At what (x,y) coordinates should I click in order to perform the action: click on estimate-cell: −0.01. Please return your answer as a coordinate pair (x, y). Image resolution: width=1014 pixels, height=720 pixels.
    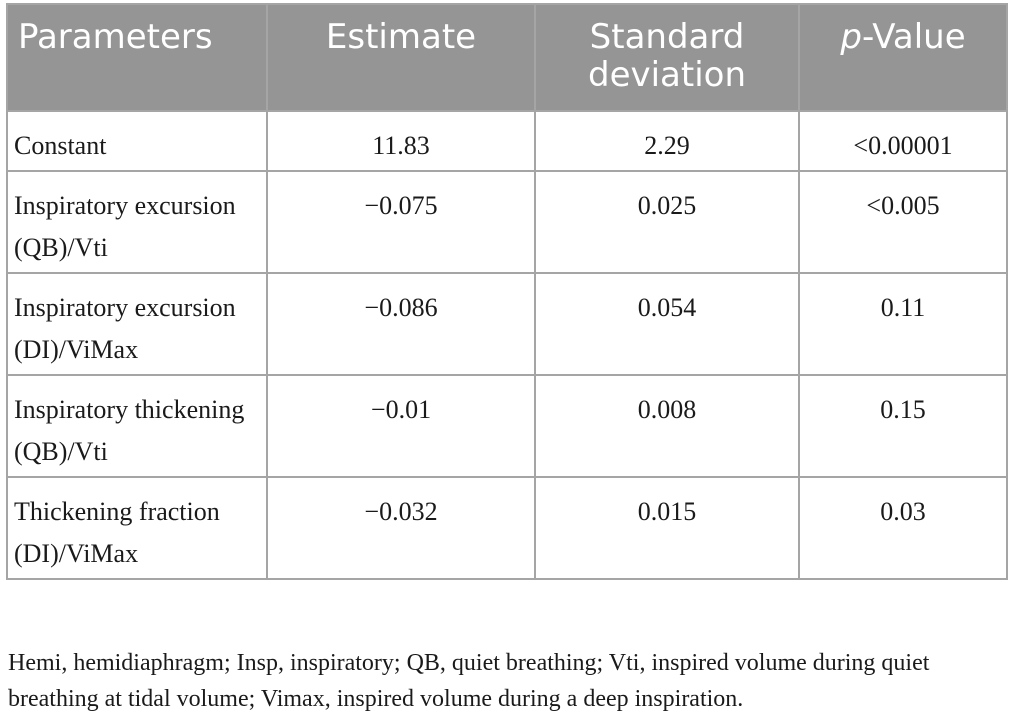
    Looking at the image, I should click on (401, 426).